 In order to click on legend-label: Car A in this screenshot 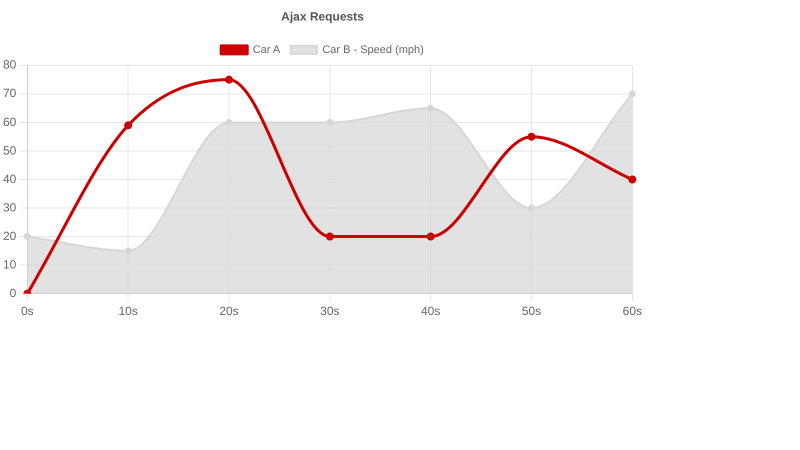, I will do `click(266, 50)`.